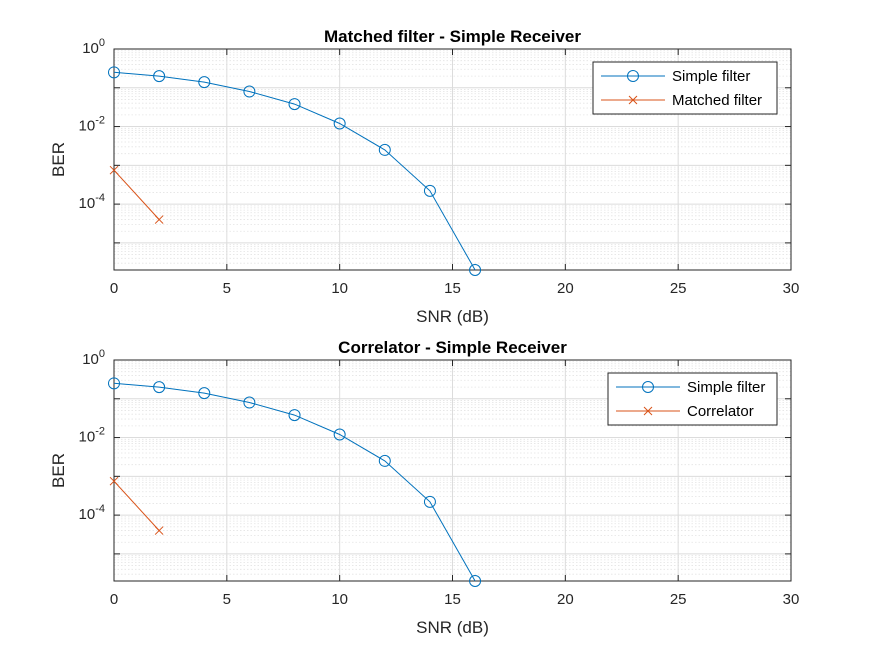 The height and width of the screenshot is (656, 875). What do you see at coordinates (717, 100) in the screenshot?
I see `legend-entry-label: Matched filter` at bounding box center [717, 100].